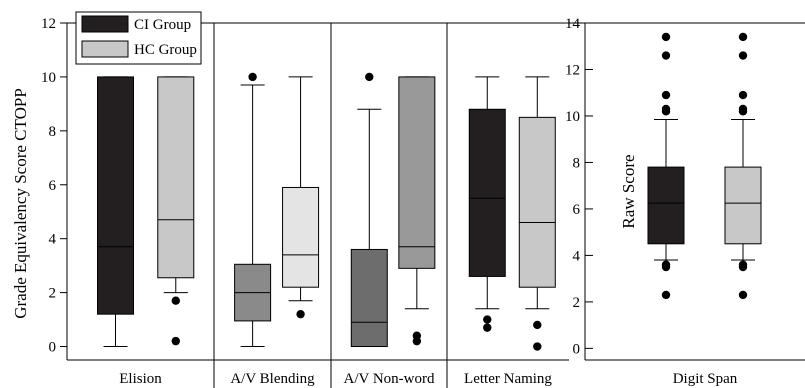  I want to click on right-ytick-label: 4, so click(577, 256).